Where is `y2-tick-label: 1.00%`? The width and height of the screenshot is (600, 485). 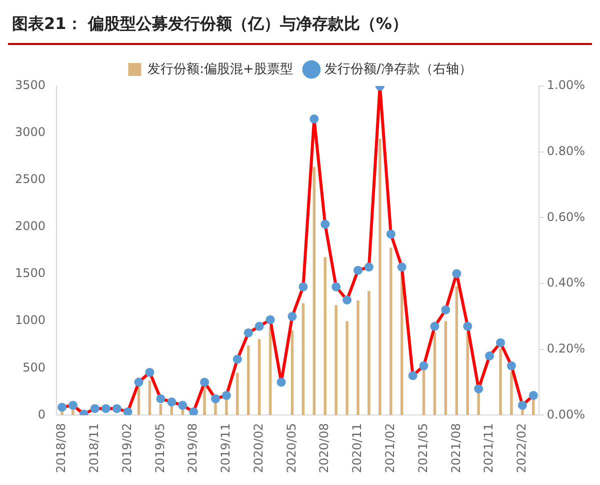
y2-tick-label: 1.00% is located at coordinates (566, 85).